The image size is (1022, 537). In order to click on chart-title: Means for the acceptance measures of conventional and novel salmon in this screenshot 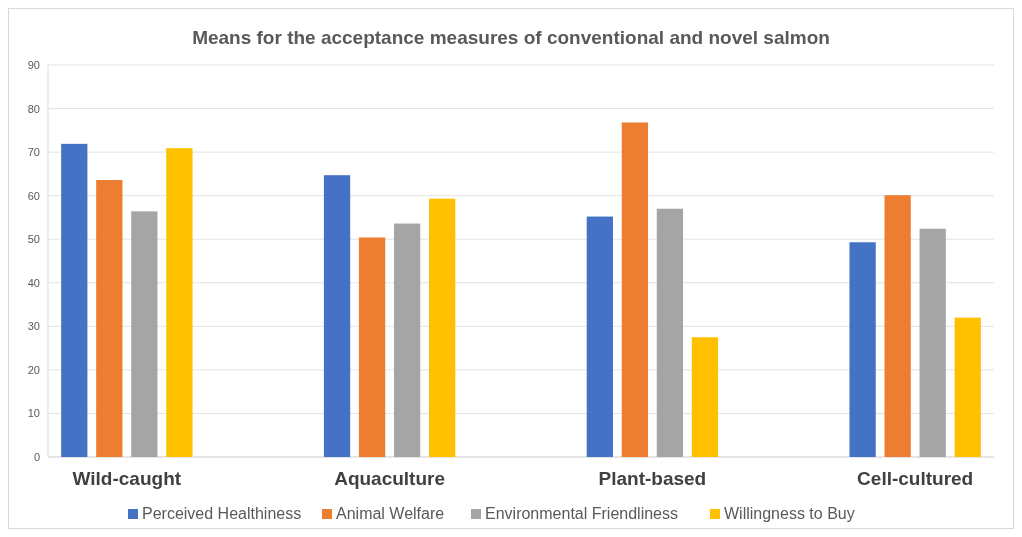, I will do `click(511, 37)`.